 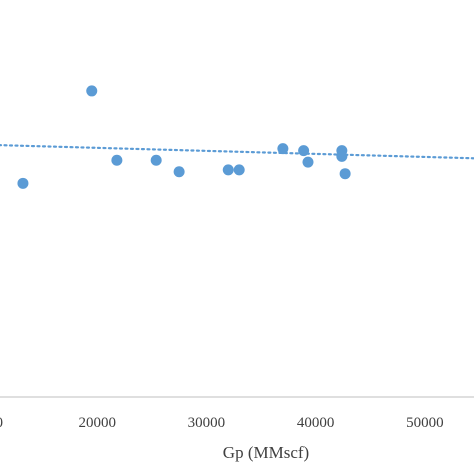 What do you see at coordinates (97, 423) in the screenshot?
I see `x-tick-label: 20000` at bounding box center [97, 423].